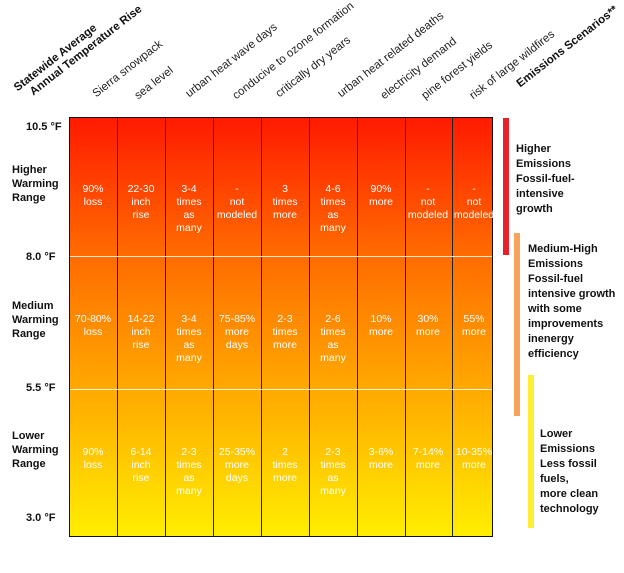 This screenshot has width=624, height=573. What do you see at coordinates (189, 471) in the screenshot?
I see `cell-lower-heat-wave: 2-3 times as many` at bounding box center [189, 471].